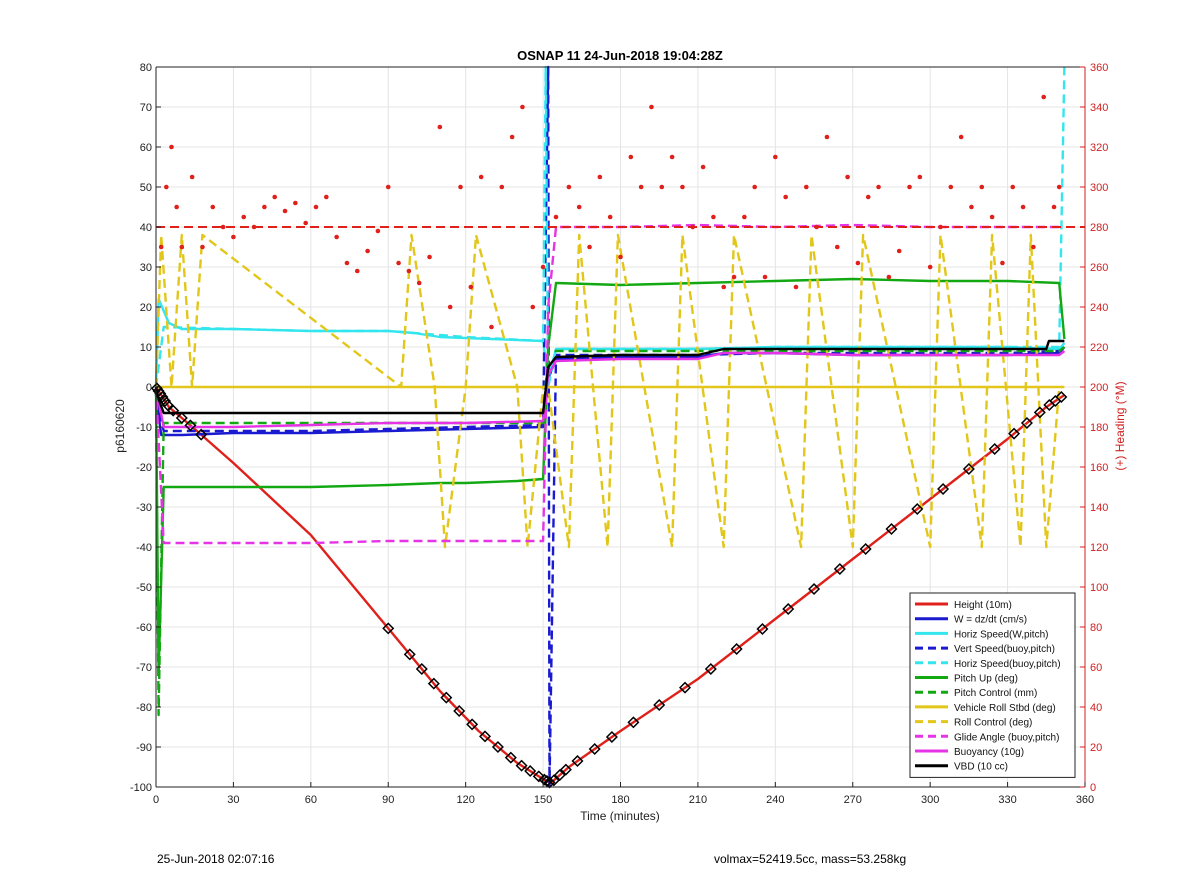 The width and height of the screenshot is (1200, 885). I want to click on chart-title: OSNAP 11 24-Jun-2018 19:04:28Z, so click(620, 55).